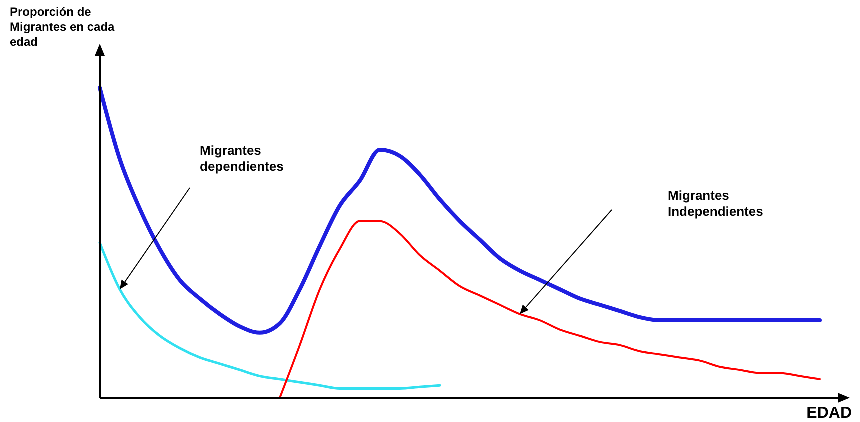 This screenshot has width=860, height=422. Describe the element at coordinates (829, 413) in the screenshot. I see `x-axis-title: EDAD` at that location.